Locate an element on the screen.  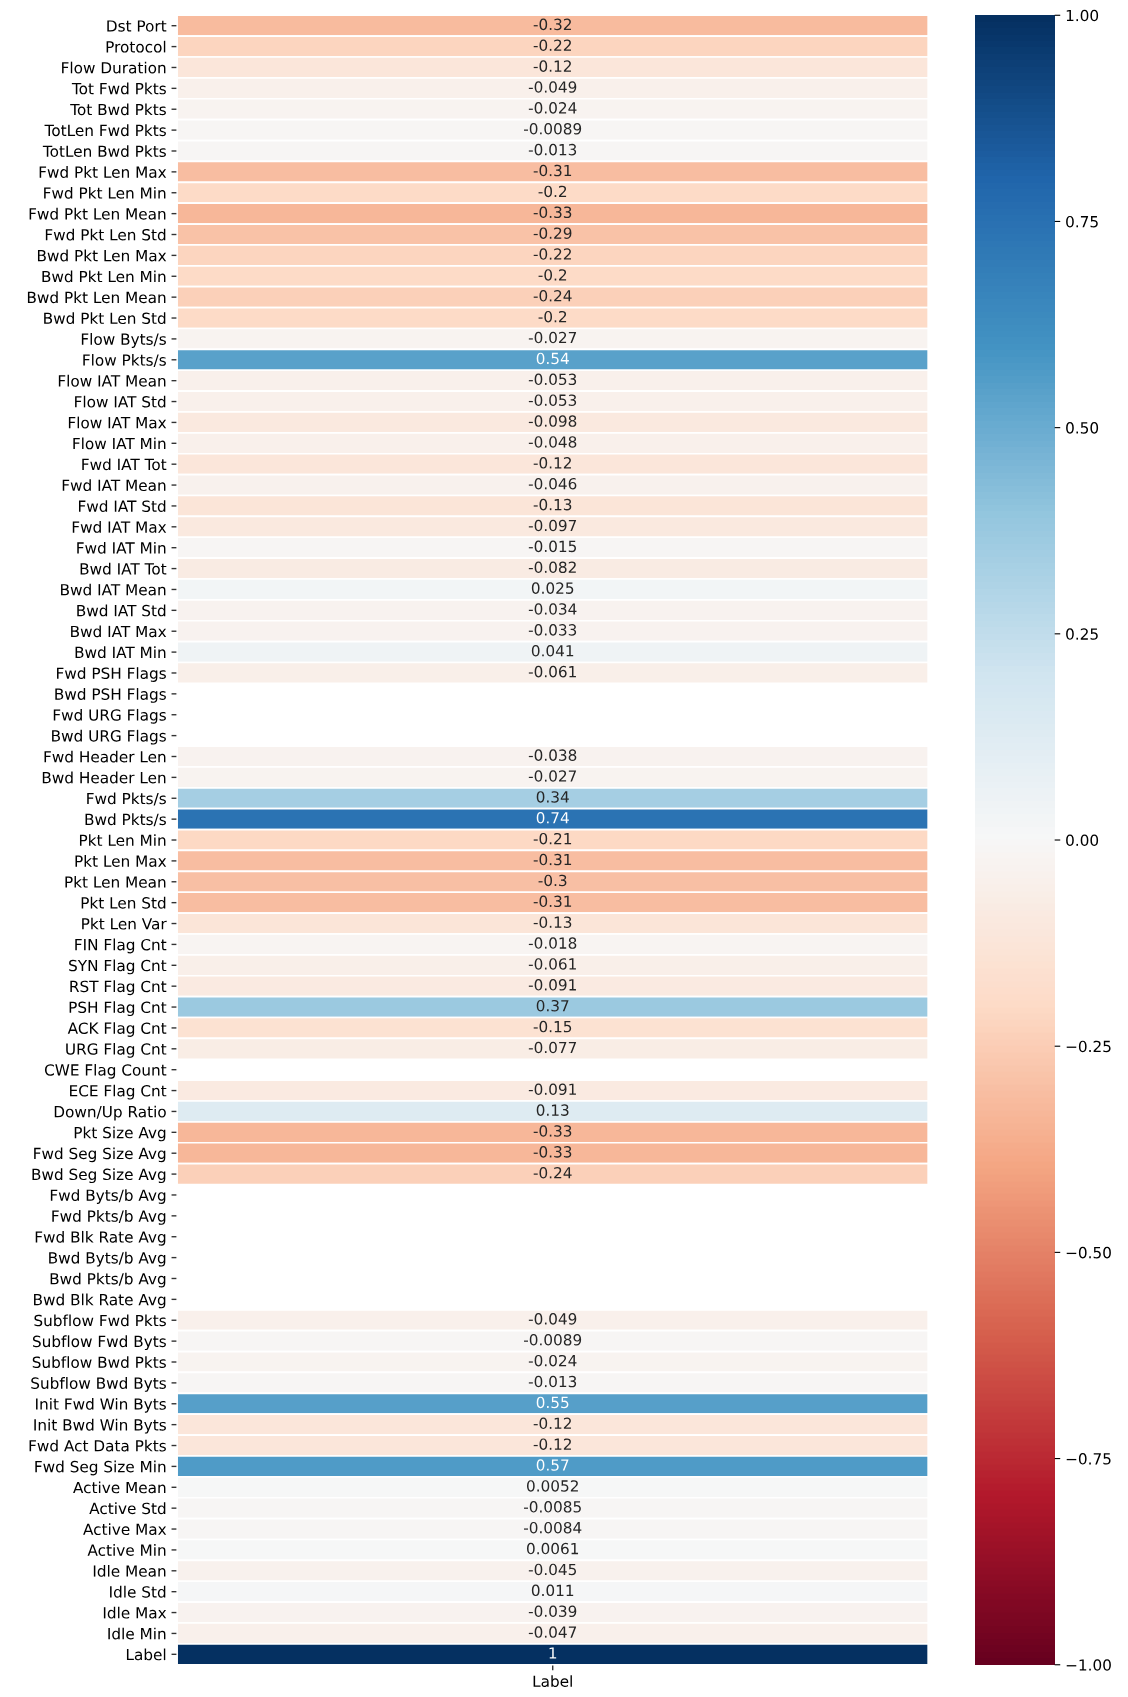
y-tick-label: ACK Flag Cnt is located at coordinates (117, 1029).